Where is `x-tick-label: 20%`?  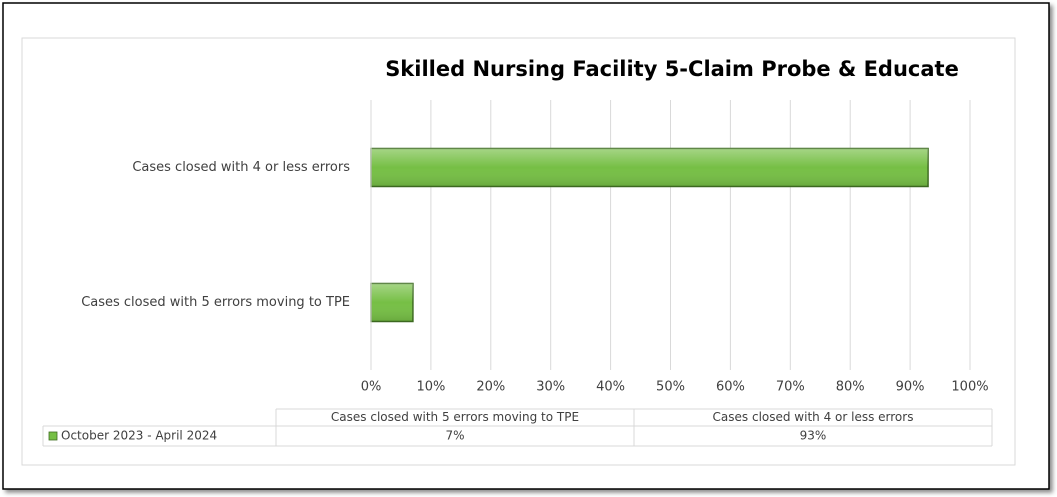
x-tick-label: 20% is located at coordinates (490, 387).